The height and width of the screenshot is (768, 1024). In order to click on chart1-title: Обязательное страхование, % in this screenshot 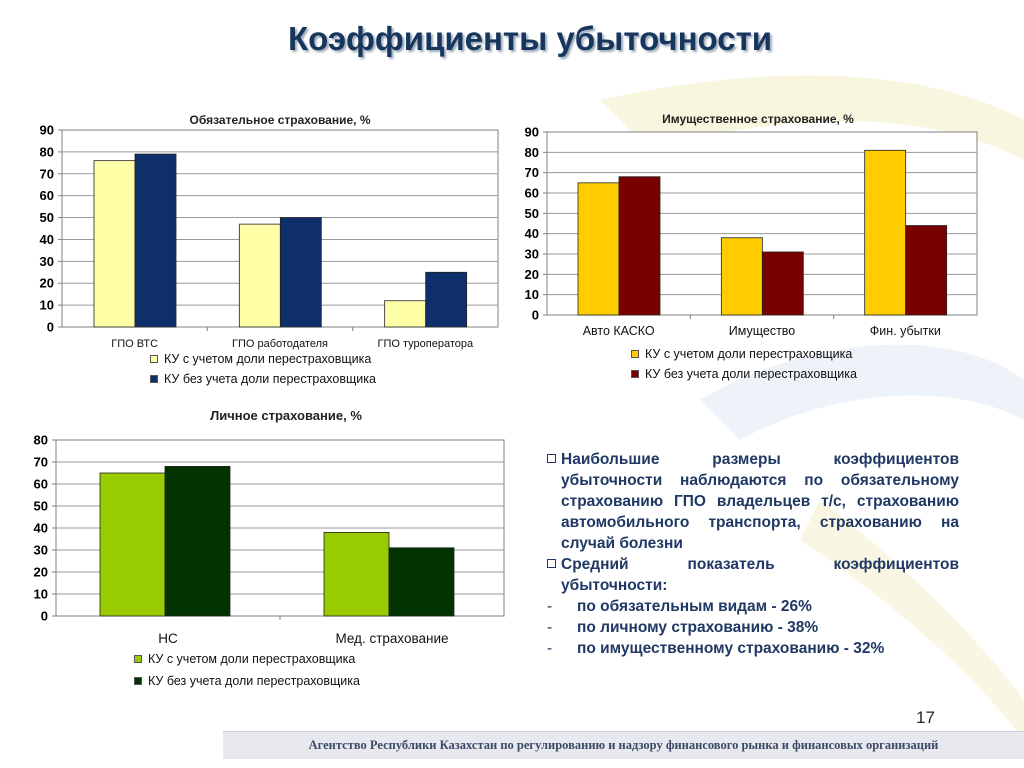, I will do `click(280, 120)`.